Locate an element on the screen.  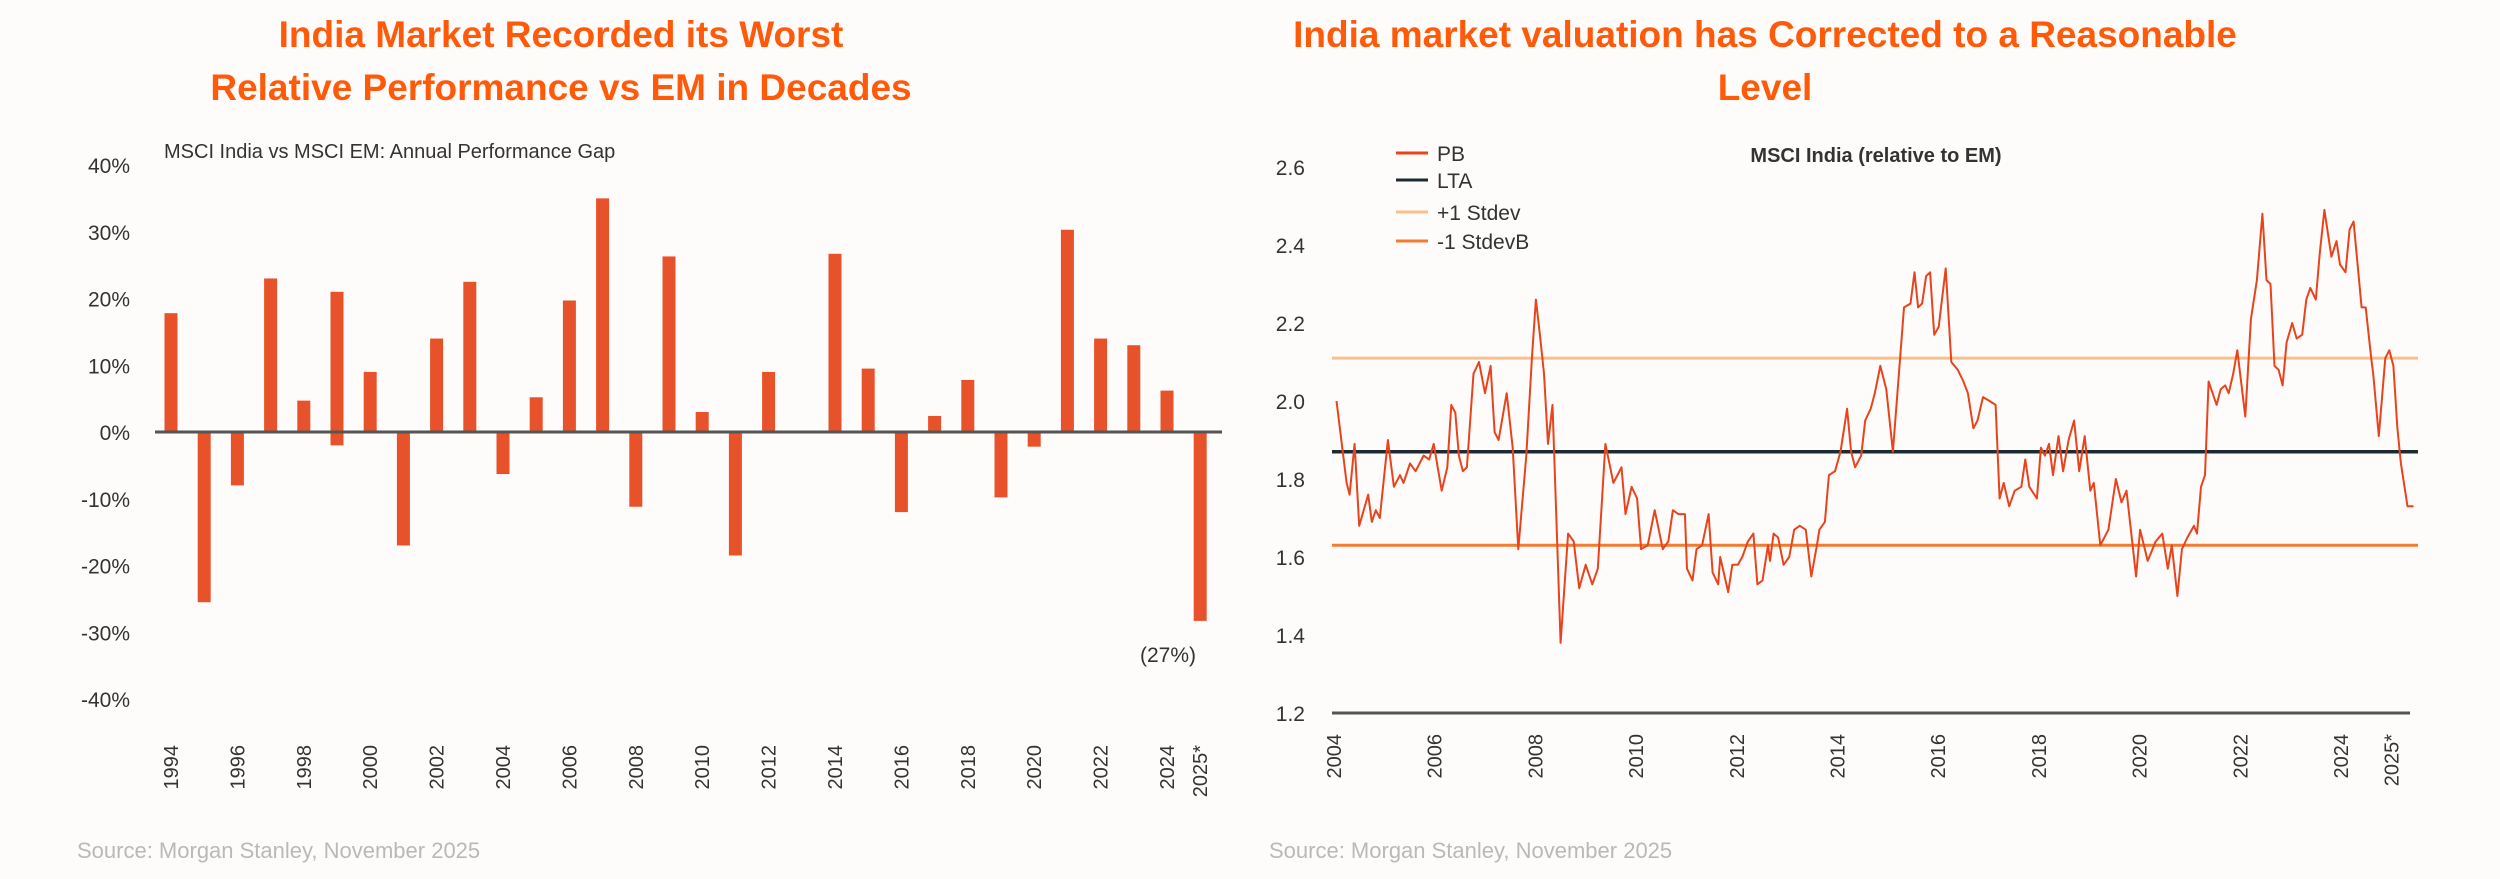
x-tick-label: 1998 is located at coordinates (305, 767).